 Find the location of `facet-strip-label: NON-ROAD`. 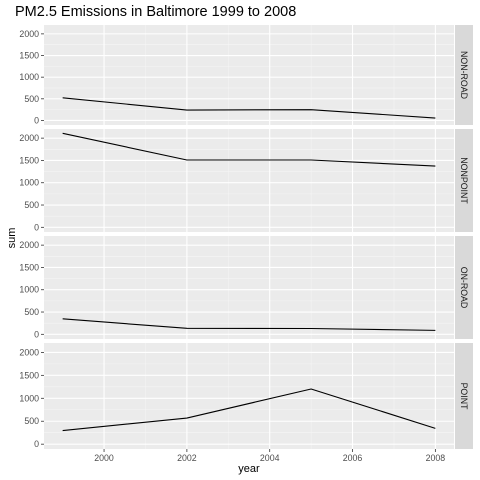

facet-strip-label: NON-ROAD is located at coordinates (464, 75).